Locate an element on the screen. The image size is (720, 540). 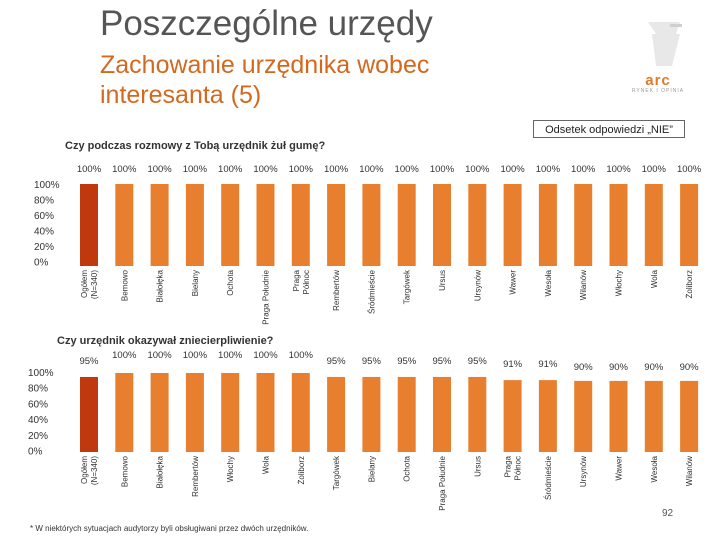
chart1-category-label: PragaPółnoc is located at coordinates (301, 281).